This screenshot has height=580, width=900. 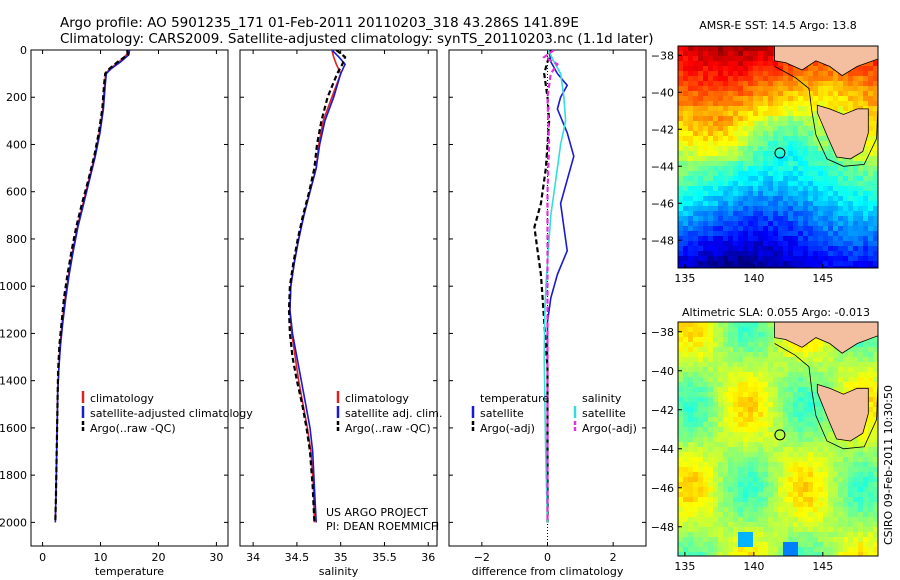 I want to click on x-tick-label: 34.5, so click(x=297, y=557).